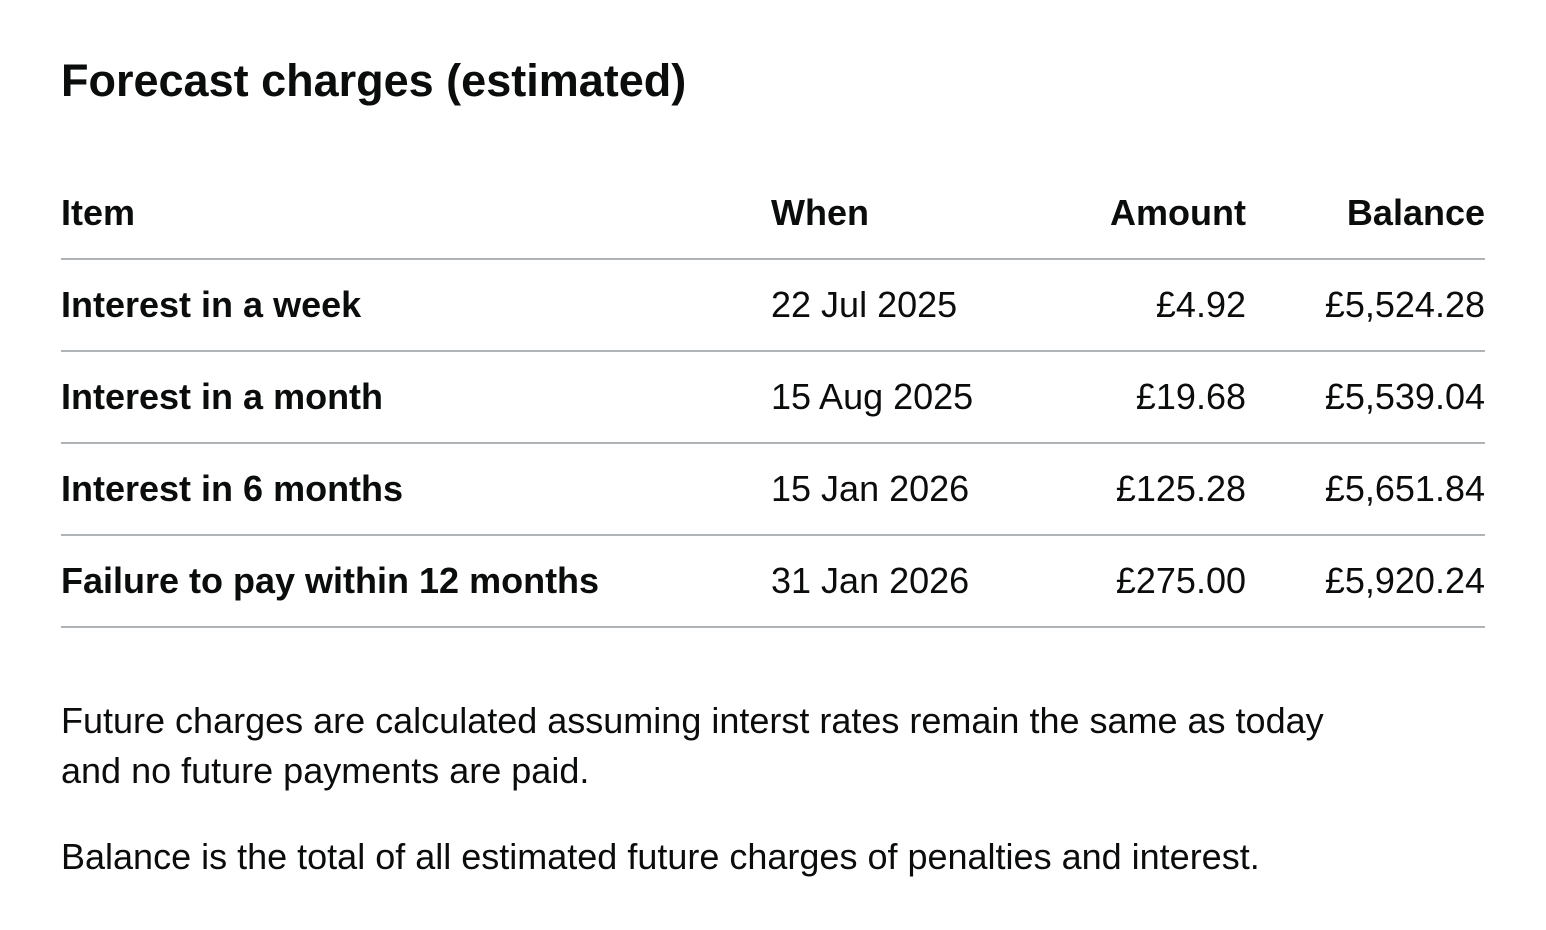 This screenshot has height=930, width=1546. I want to click on column-header-item: Item, so click(416, 214).